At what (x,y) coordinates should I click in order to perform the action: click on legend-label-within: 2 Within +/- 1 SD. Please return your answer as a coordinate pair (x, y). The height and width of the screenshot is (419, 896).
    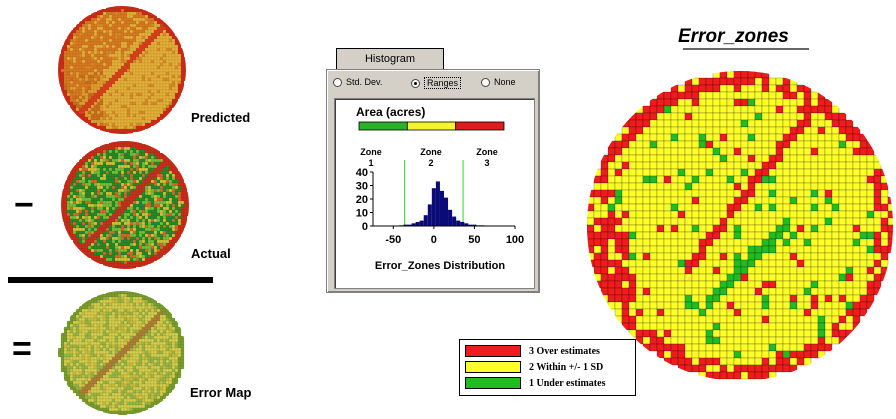
    Looking at the image, I should click on (566, 367).